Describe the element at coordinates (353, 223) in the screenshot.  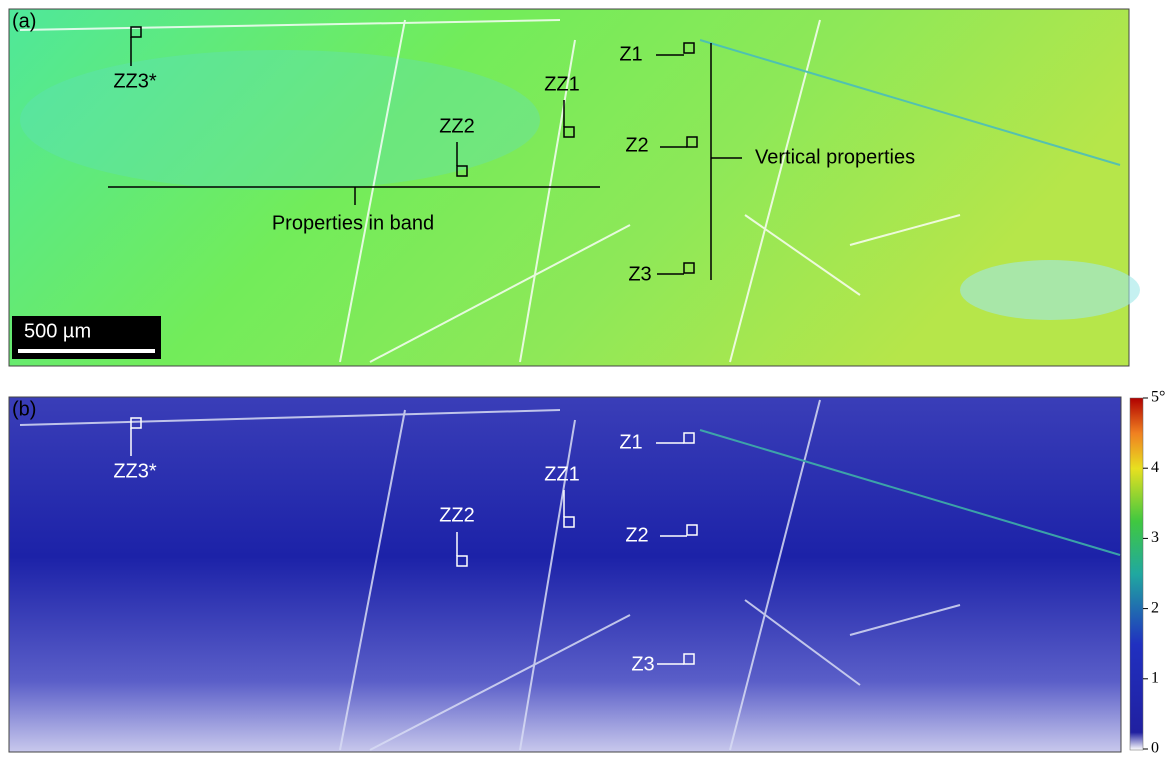
I see `band-label: Properties in band` at that location.